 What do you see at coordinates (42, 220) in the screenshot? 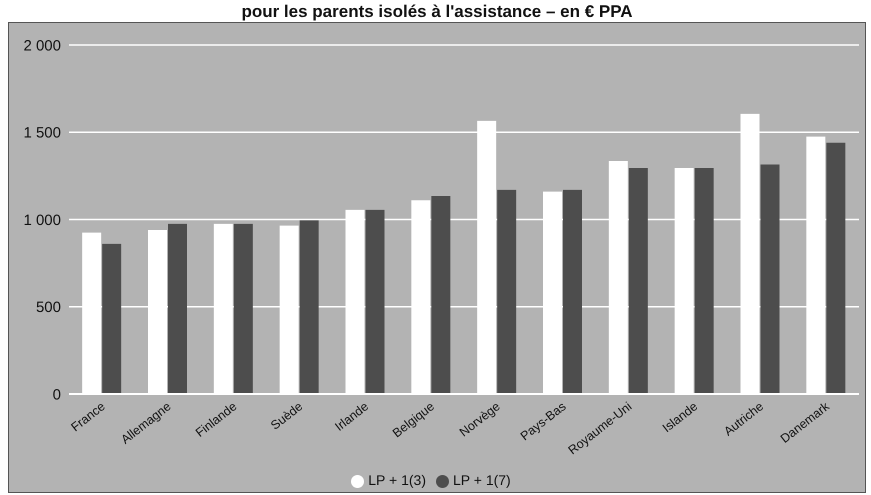
I see `y-tick-label: 1 000` at bounding box center [42, 220].